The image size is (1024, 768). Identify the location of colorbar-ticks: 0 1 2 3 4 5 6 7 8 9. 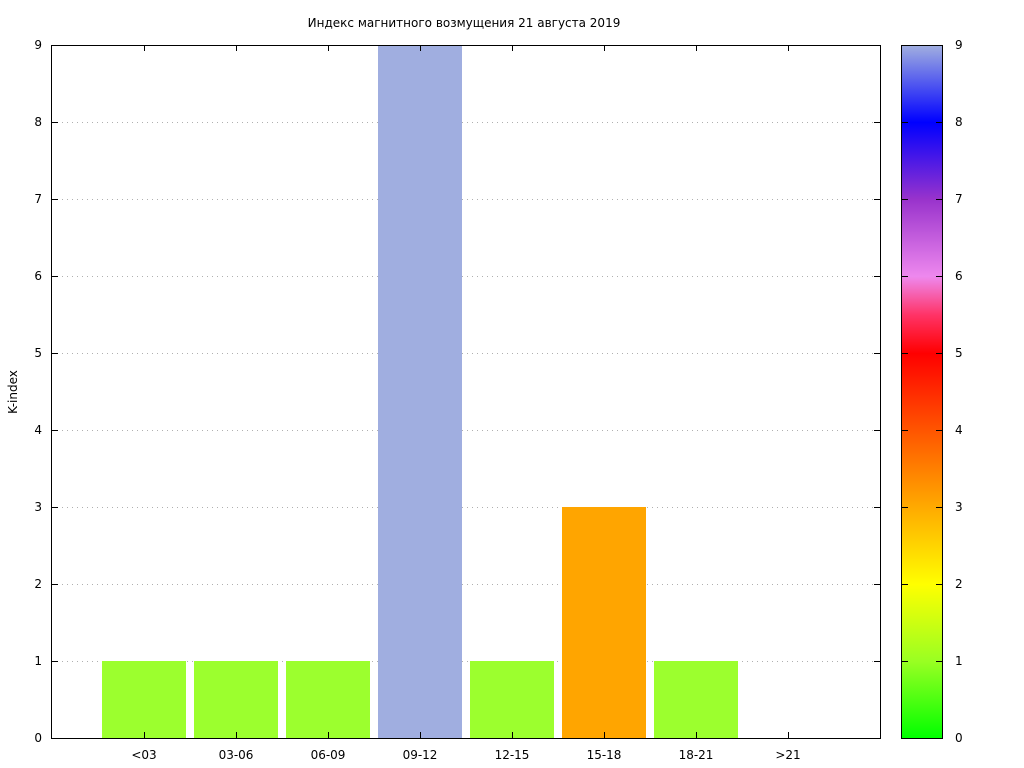
(932, 391).